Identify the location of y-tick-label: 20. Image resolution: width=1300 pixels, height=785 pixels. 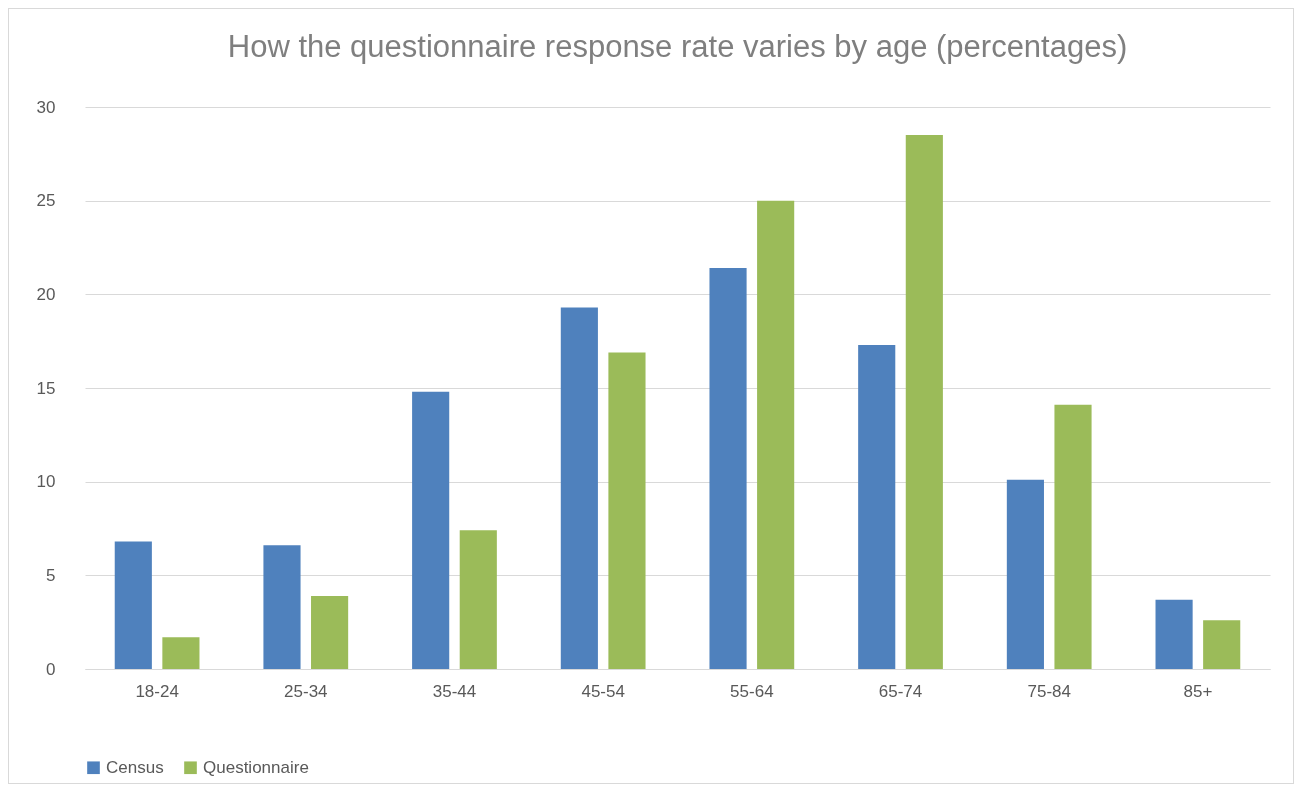
(46, 294).